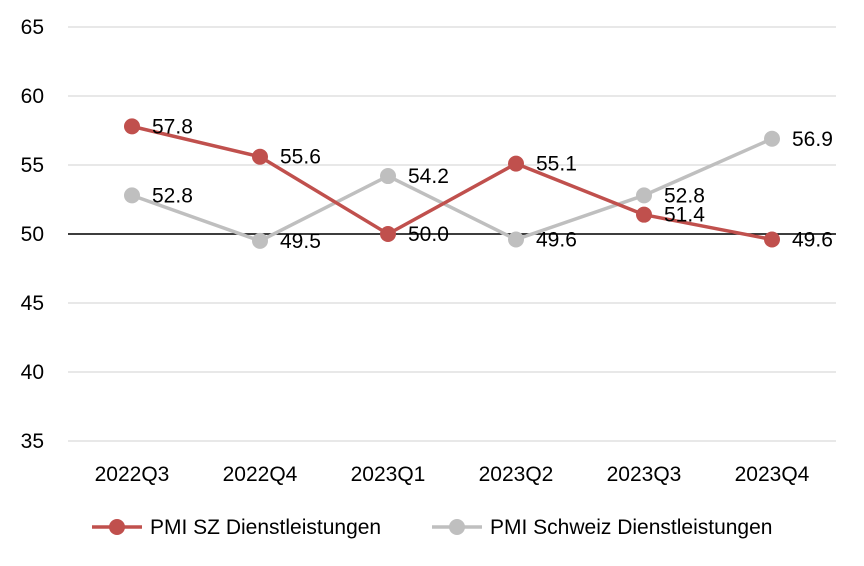  Describe the element at coordinates (428, 234) in the screenshot. I see `data-label: 50.0` at that location.